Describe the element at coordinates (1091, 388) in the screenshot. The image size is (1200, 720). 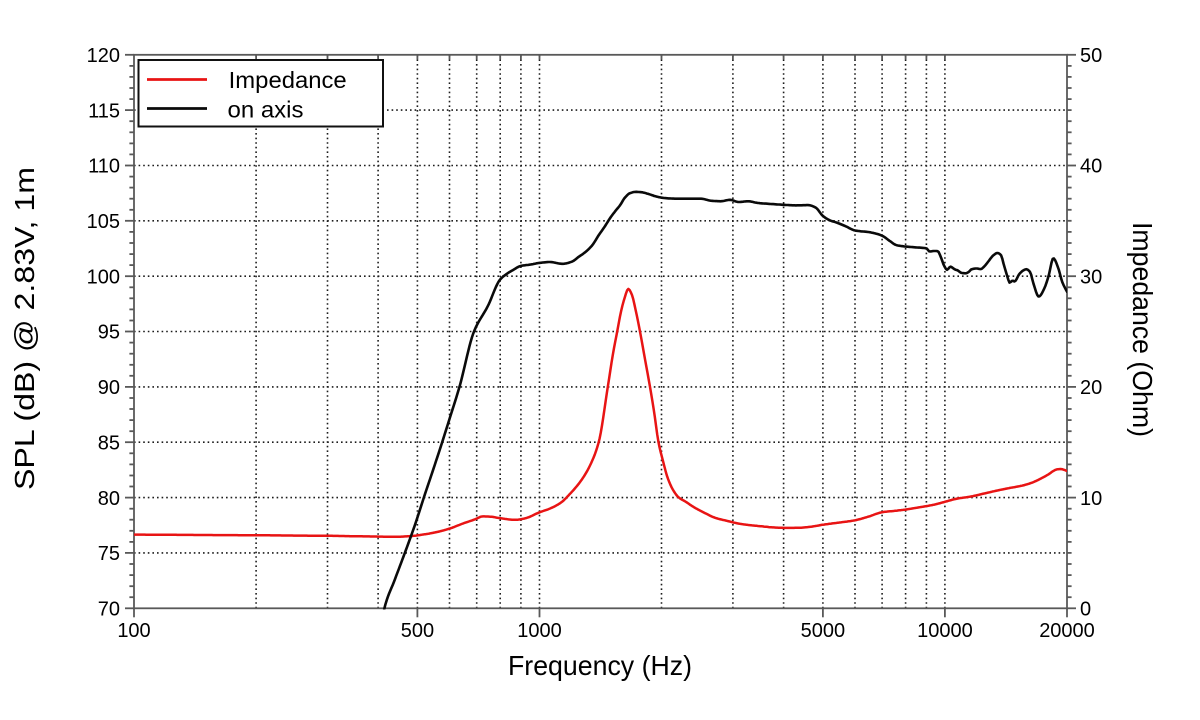
I see `svg-text: 20` at that location.